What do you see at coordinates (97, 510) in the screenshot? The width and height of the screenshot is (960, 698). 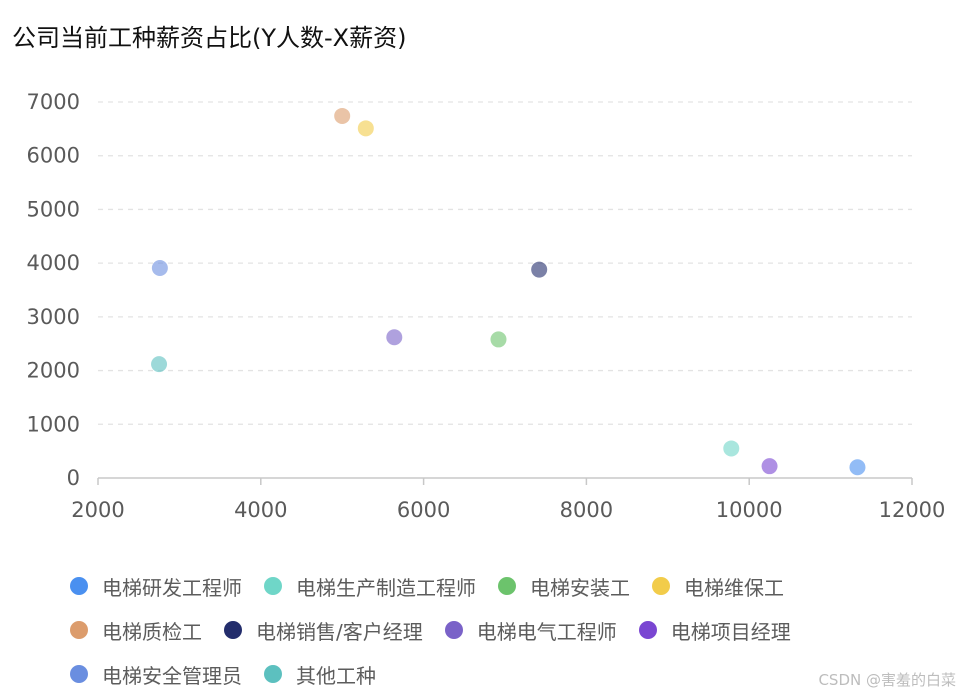 I see `x-tick-label: 2000` at bounding box center [97, 510].